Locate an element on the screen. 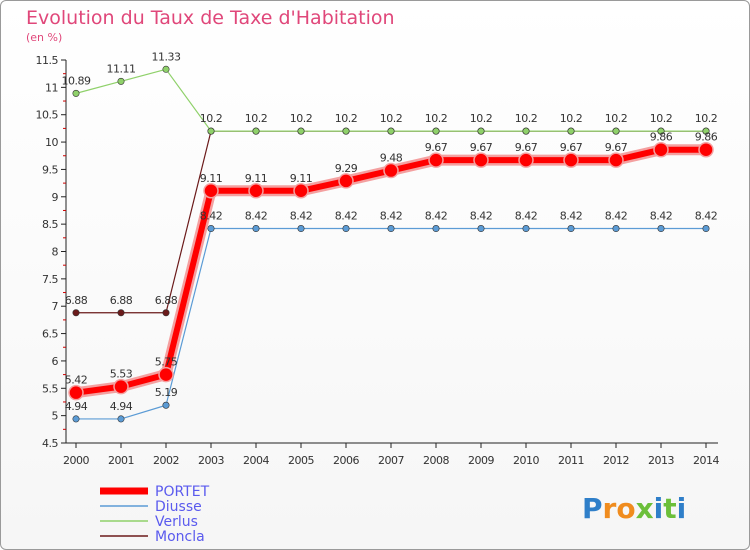 The width and height of the screenshot is (750, 550). x-tick-label: 2014 is located at coordinates (706, 460).